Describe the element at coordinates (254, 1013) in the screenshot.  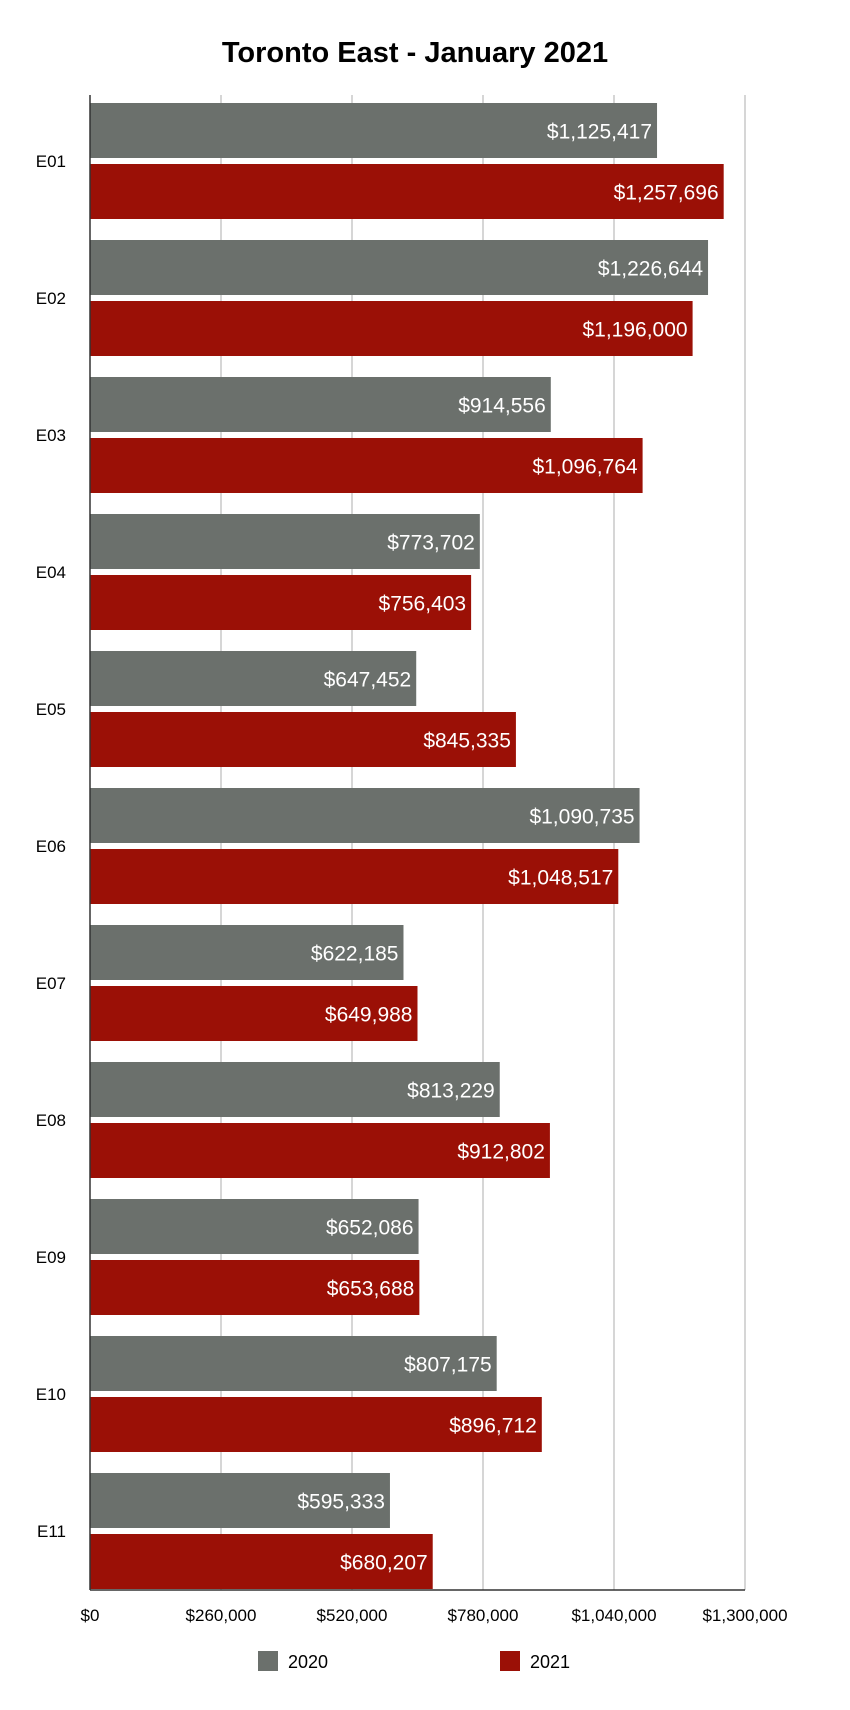
I see `bar-2021-E07` at that location.